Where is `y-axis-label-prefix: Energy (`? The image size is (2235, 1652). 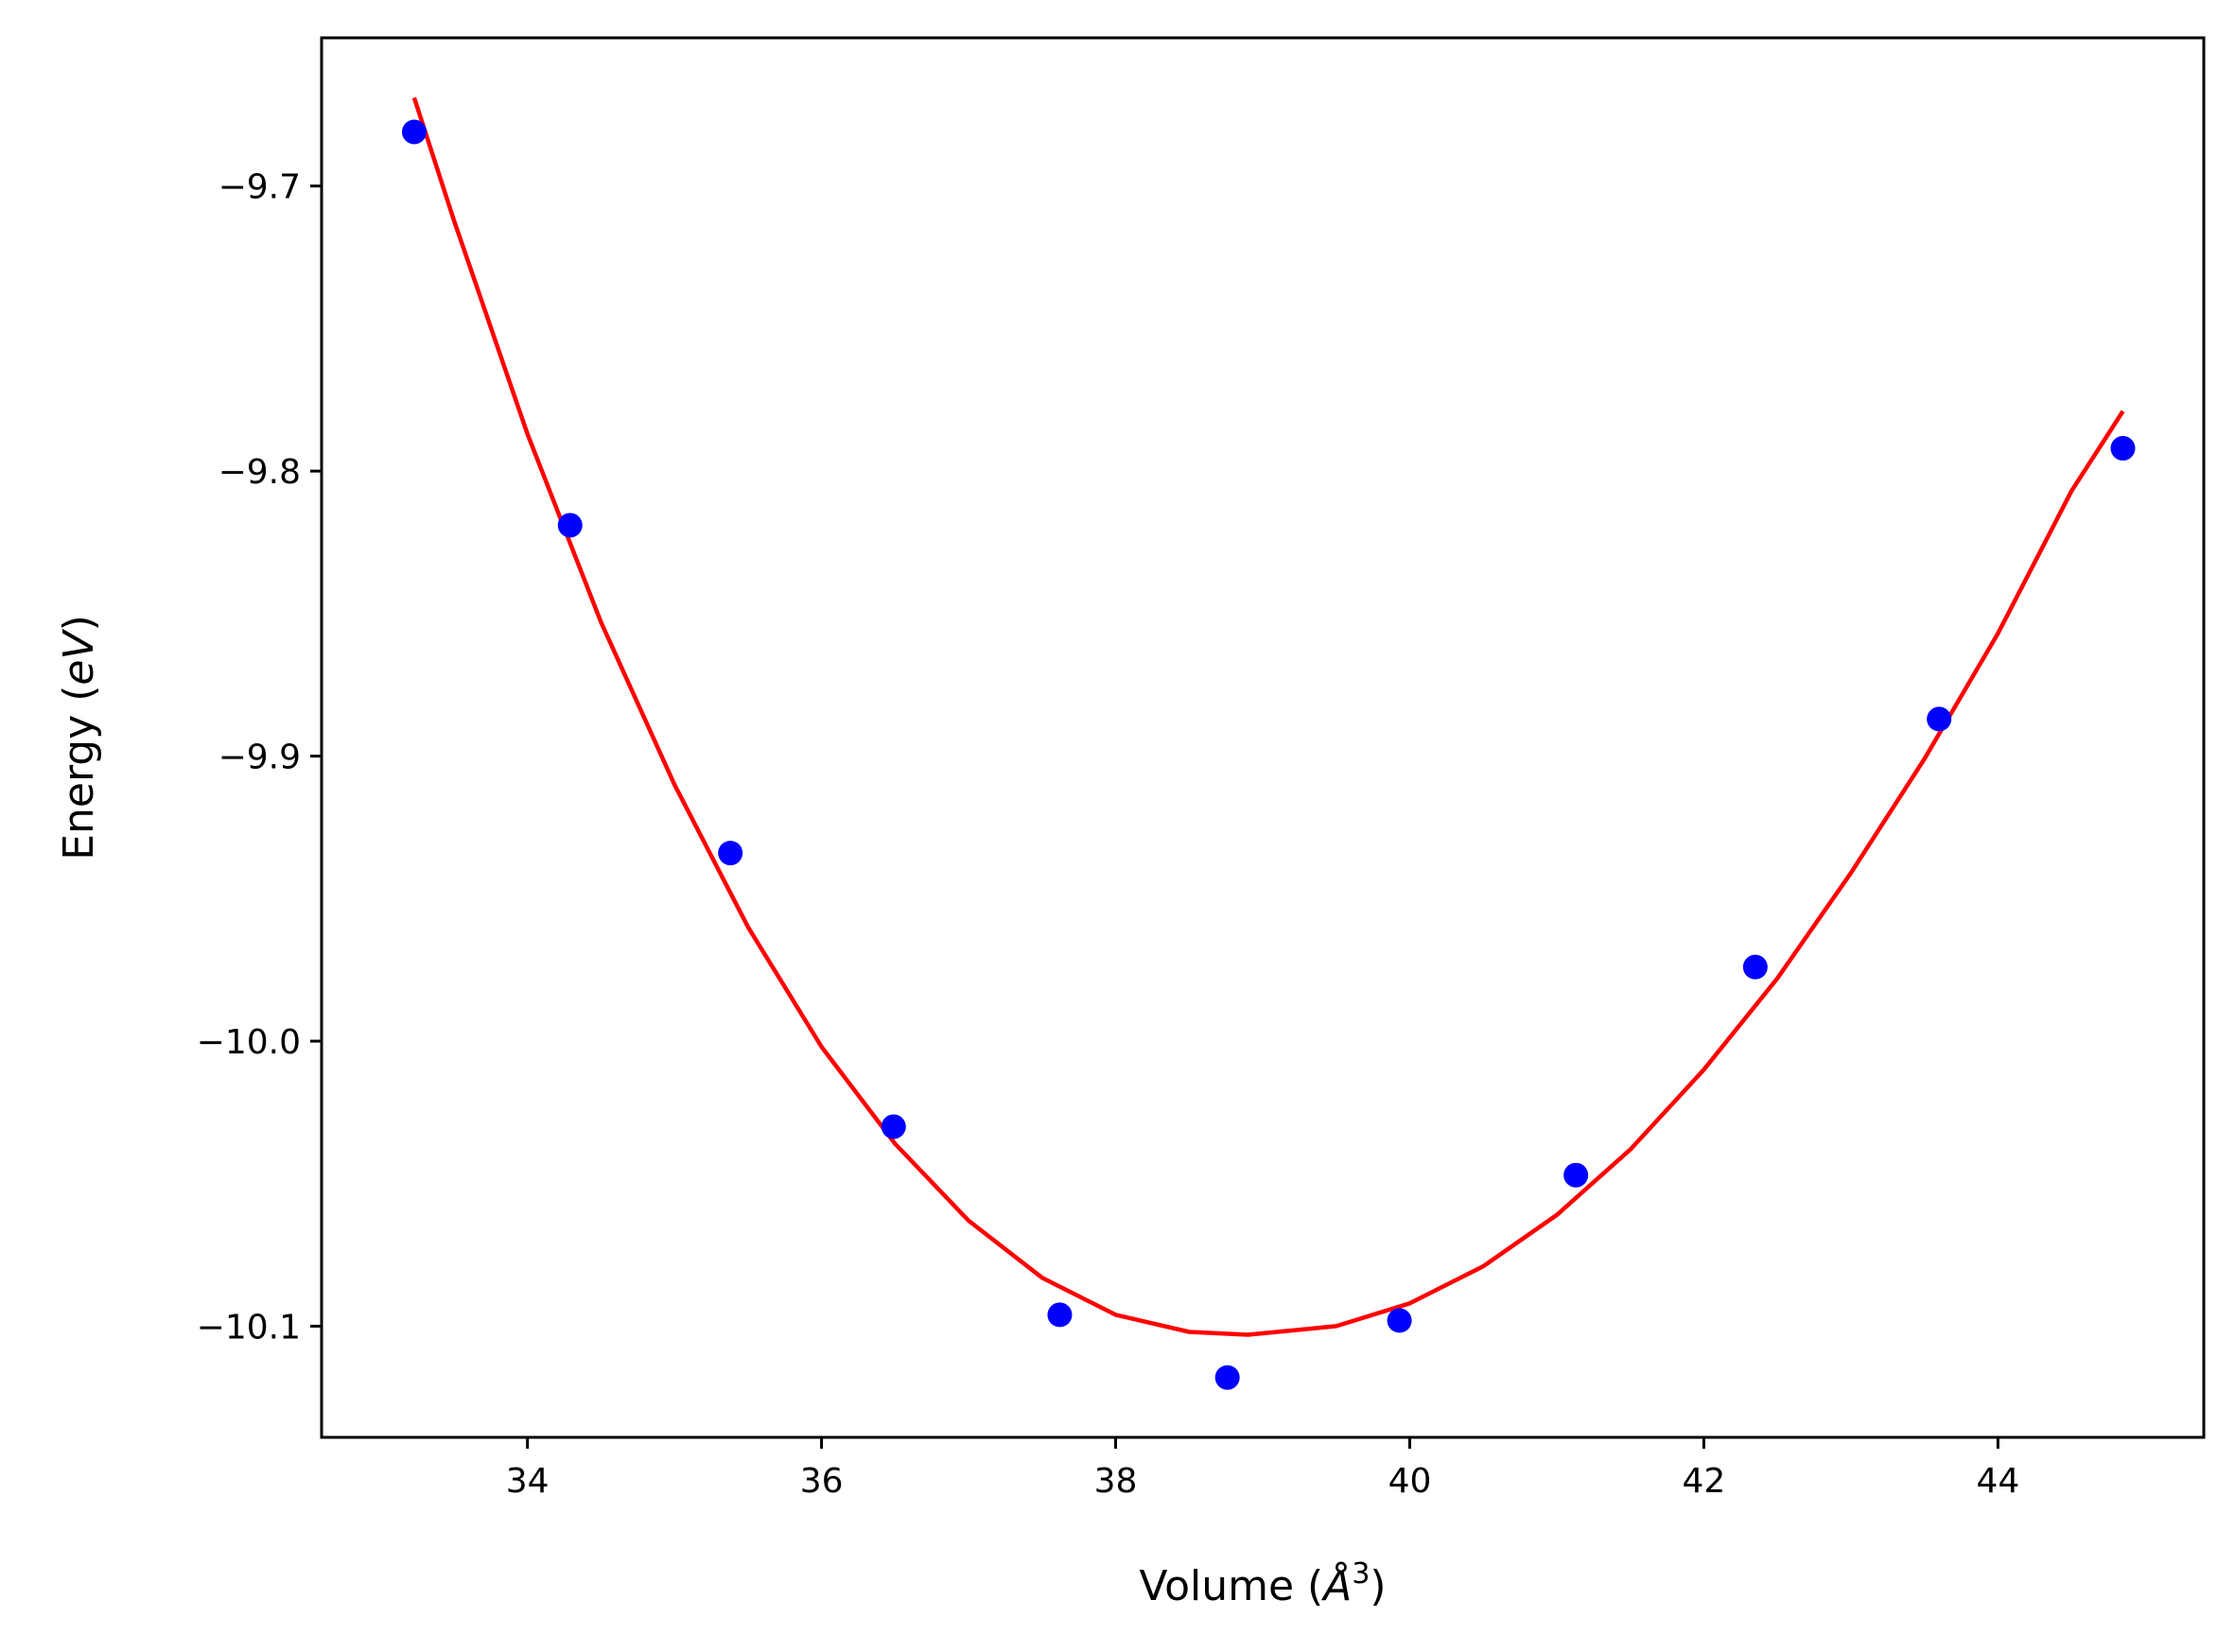 y-axis-label-prefix: Energy ( is located at coordinates (79, 774).